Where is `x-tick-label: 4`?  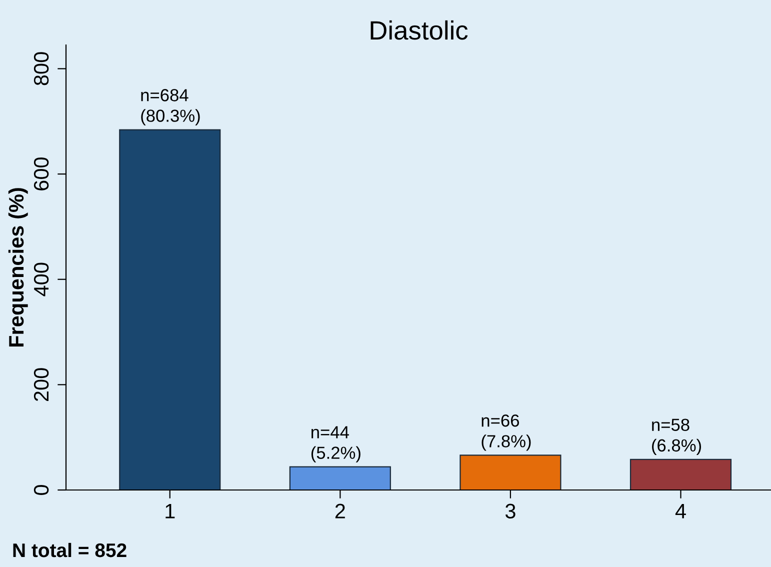
x-tick-label: 4 is located at coordinates (680, 511).